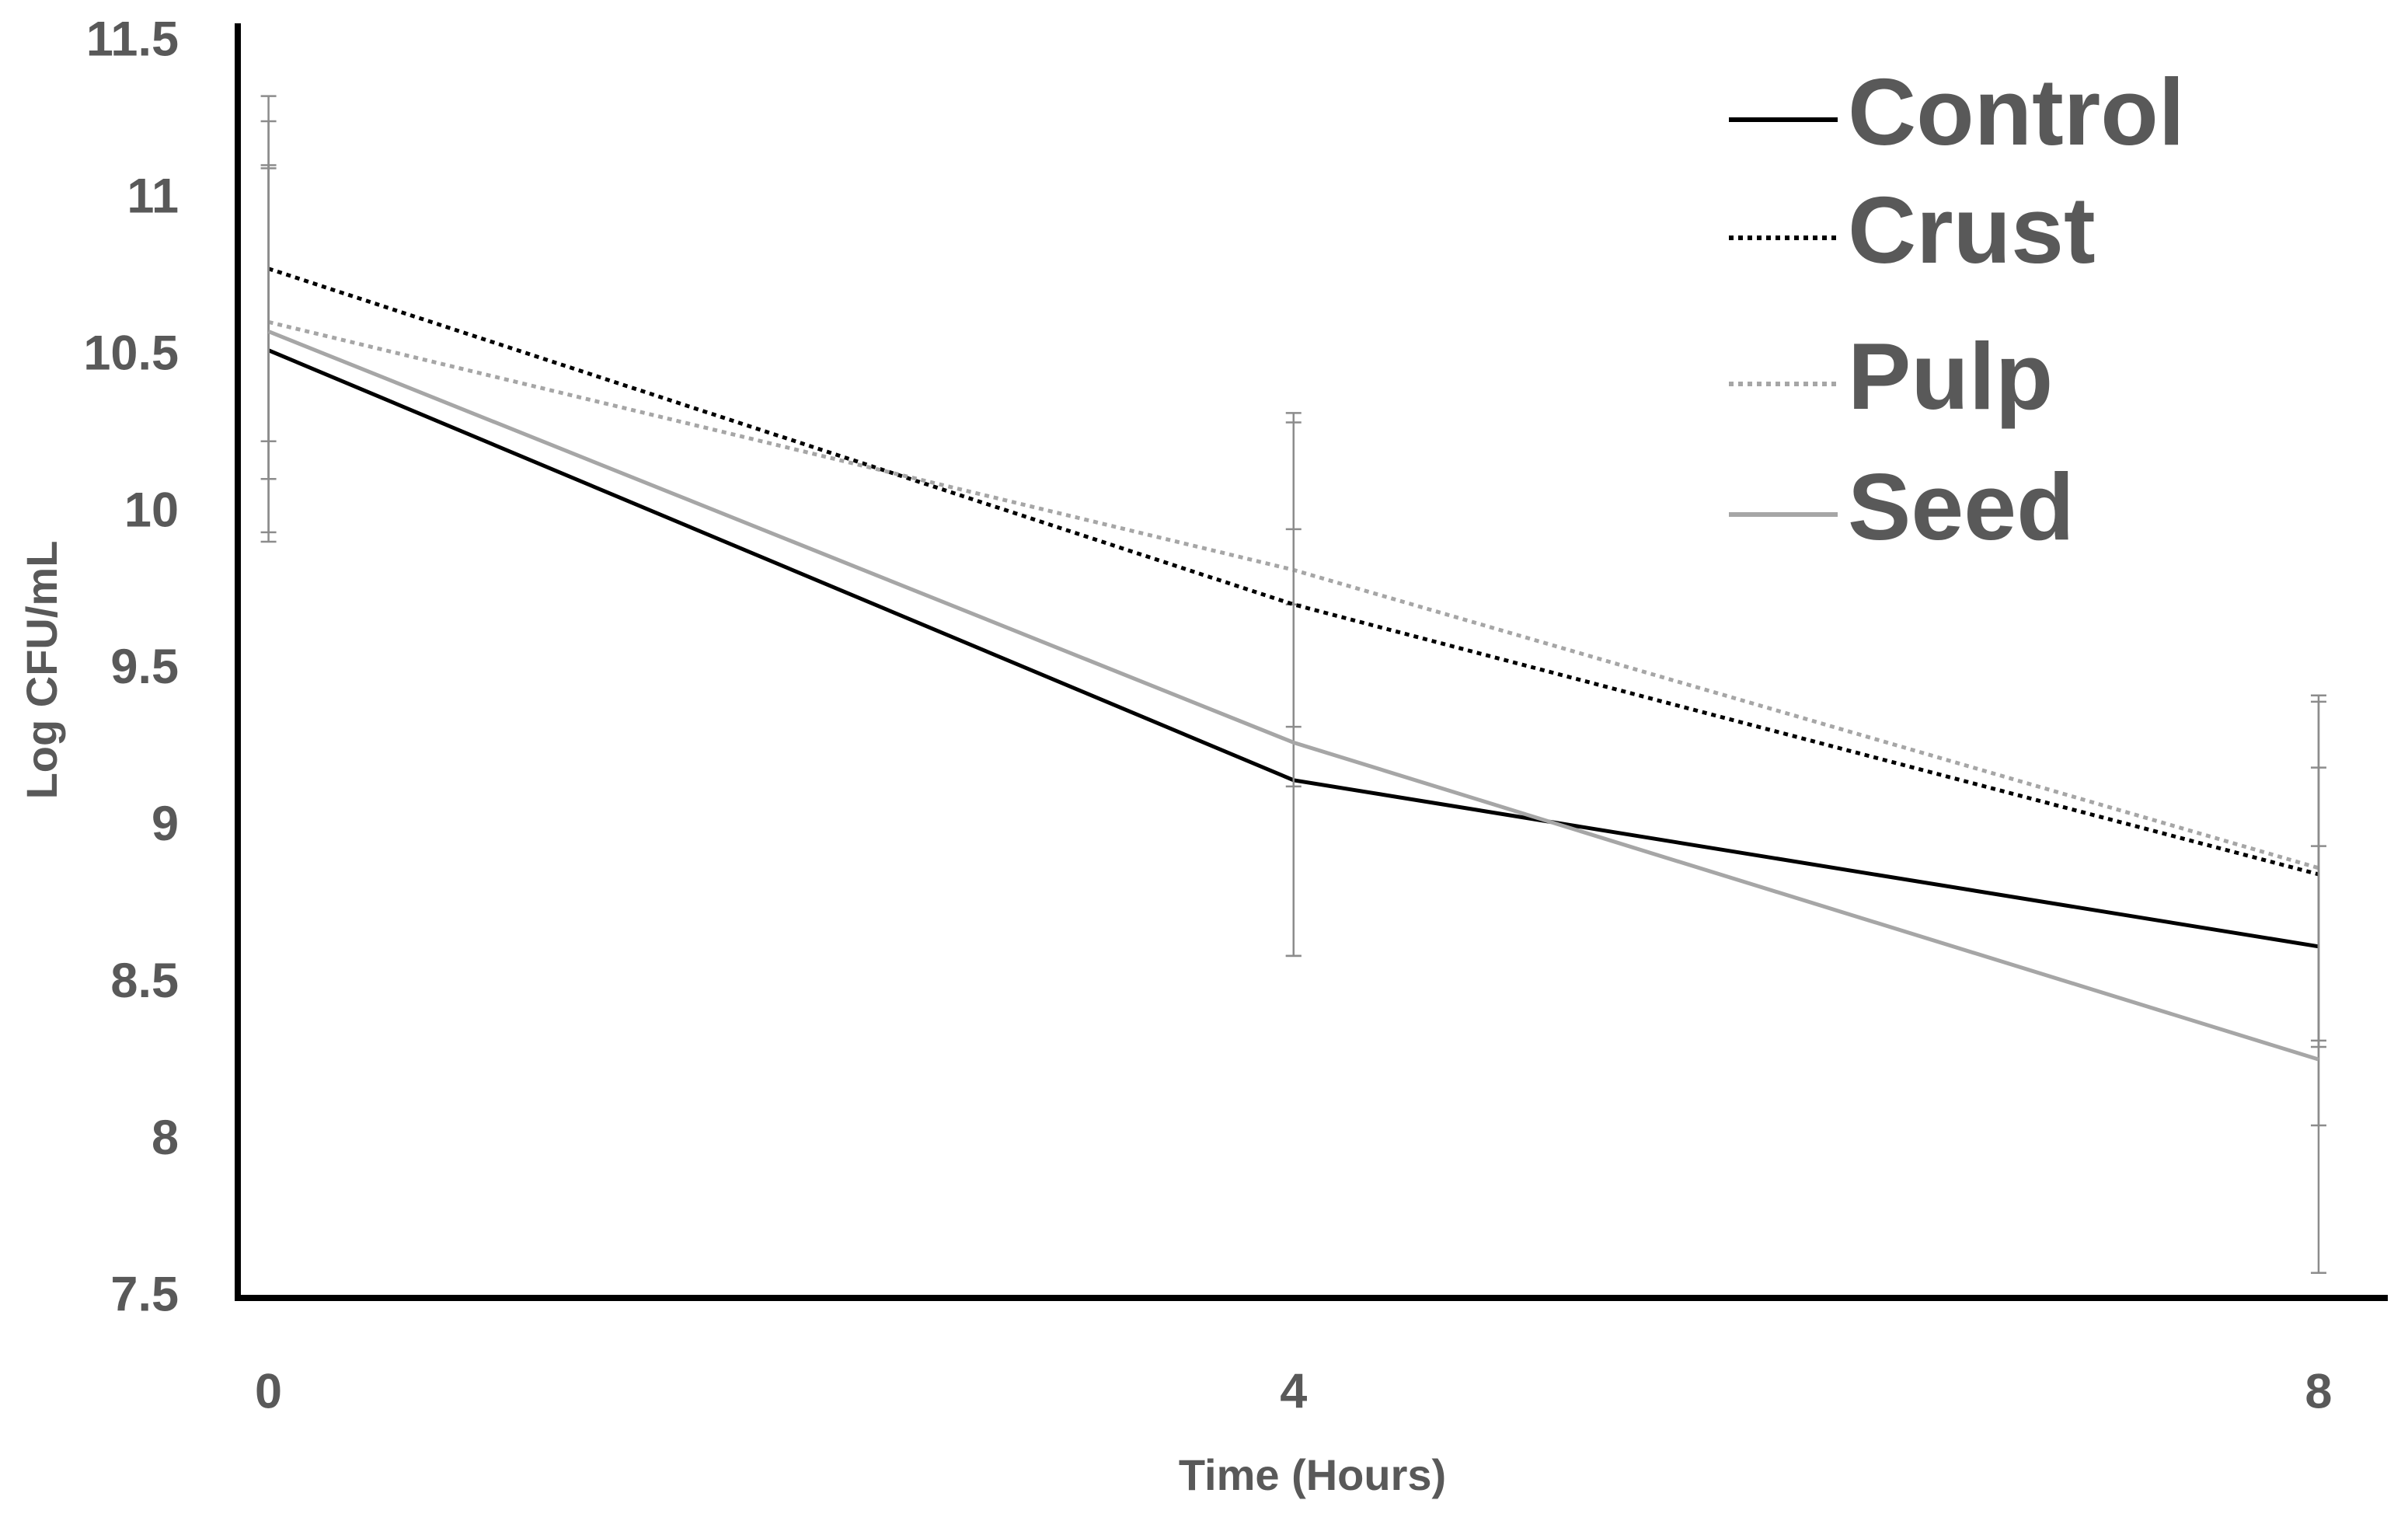 This screenshot has height=1521, width=2408. I want to click on y-tick-label: 8.5, so click(144, 981).